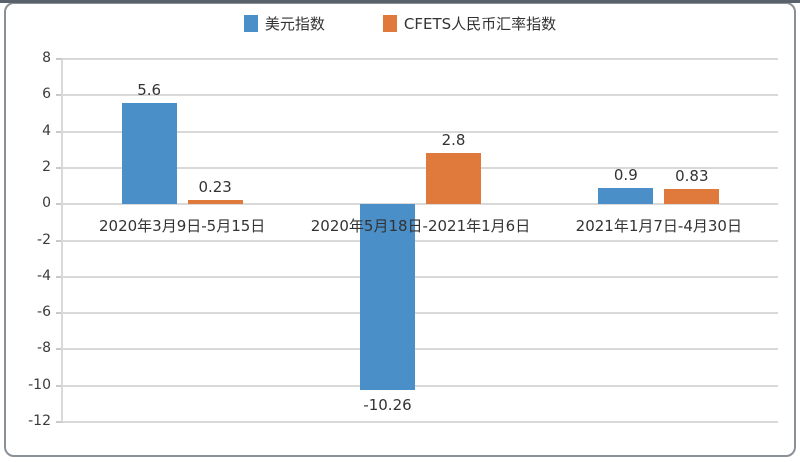 Image resolution: width=800 pixels, height=462 pixels. Describe the element at coordinates (44, 239) in the screenshot. I see `y-axis-tick-label: -2` at that location.